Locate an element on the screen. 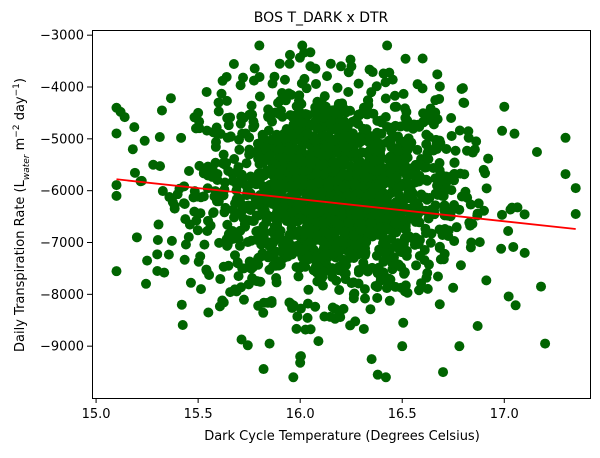  chart-title: BOS T_DARK x DTR is located at coordinates (321, 18).